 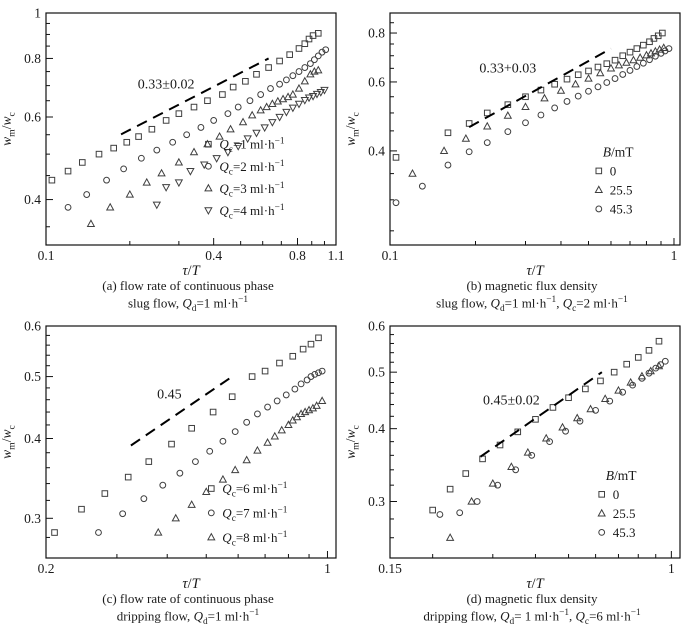 I want to click on y-tick-label: 0.8, so click(x=32, y=58).